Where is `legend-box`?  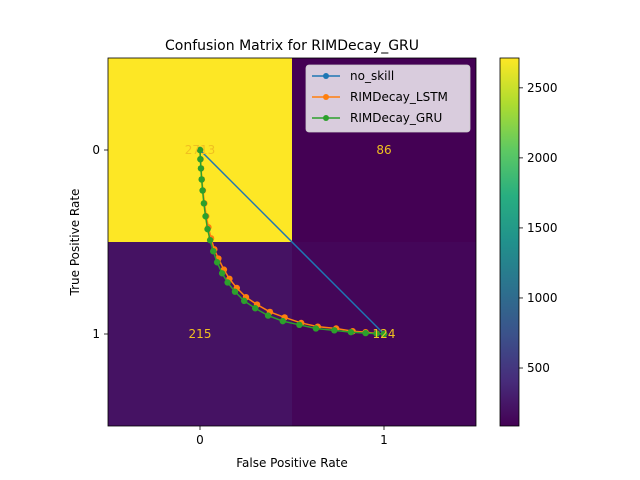
legend-box is located at coordinates (388, 98).